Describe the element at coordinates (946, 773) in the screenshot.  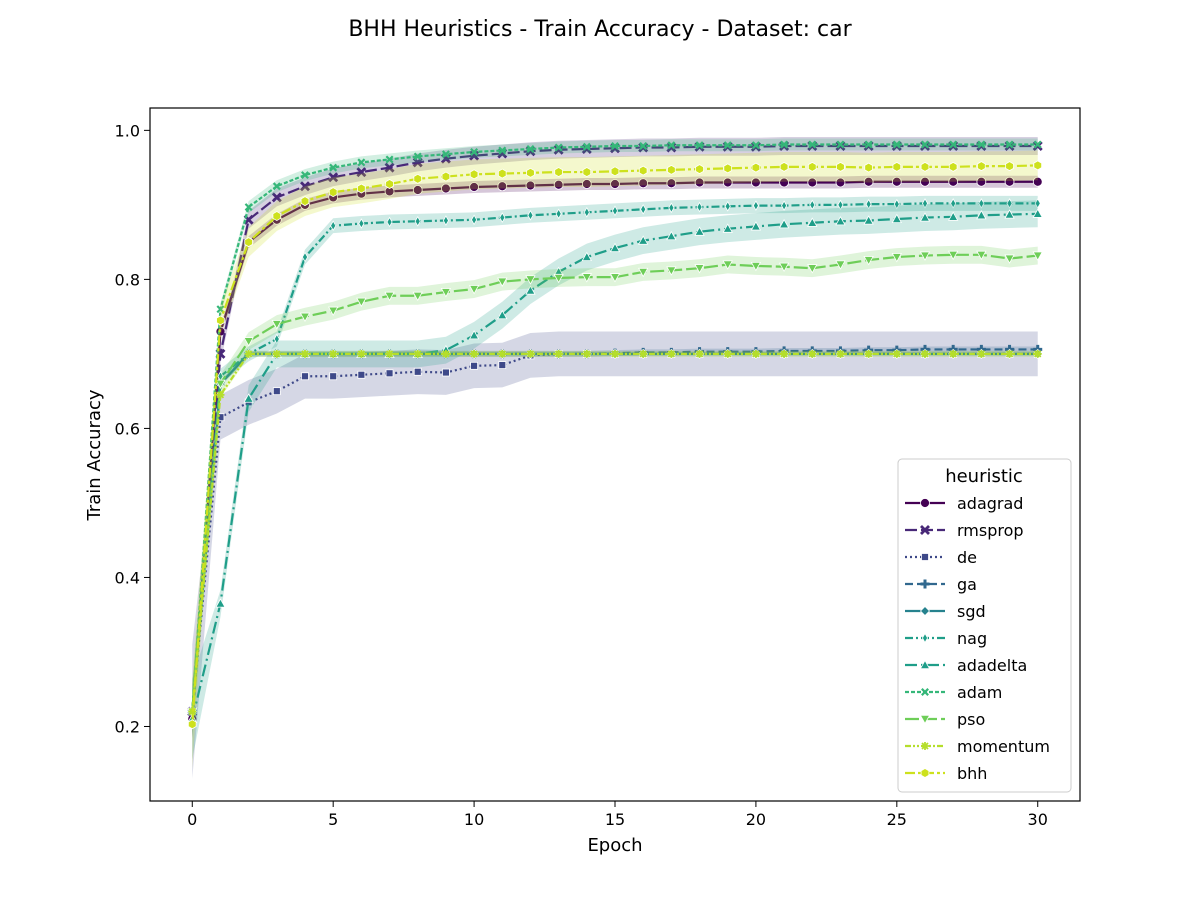
I see `legend-item-bhh: bhh` at that location.